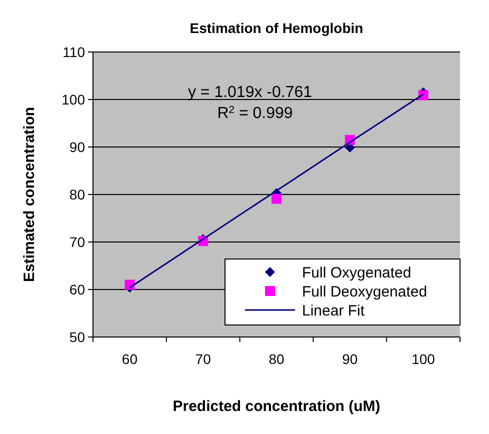  I want to click on y-axis-title: Estimated concentration, so click(29, 194).